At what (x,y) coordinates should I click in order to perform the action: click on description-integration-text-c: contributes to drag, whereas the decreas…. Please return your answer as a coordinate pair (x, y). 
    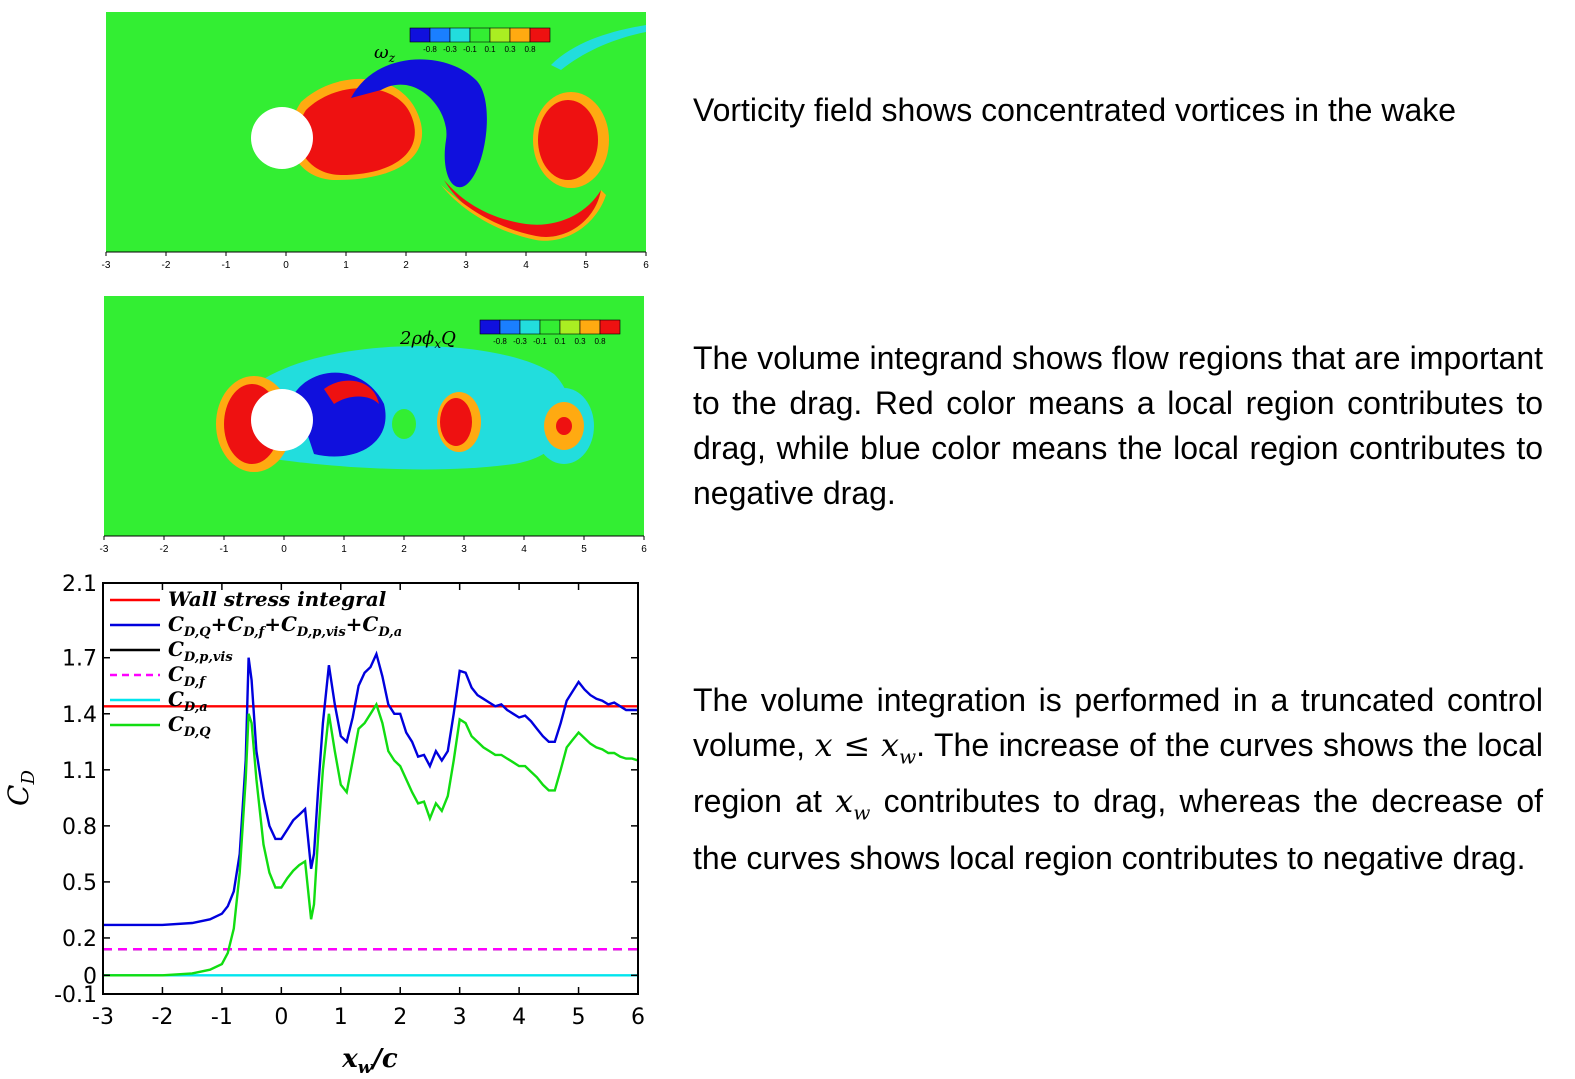
    Looking at the image, I should click on (1118, 829).